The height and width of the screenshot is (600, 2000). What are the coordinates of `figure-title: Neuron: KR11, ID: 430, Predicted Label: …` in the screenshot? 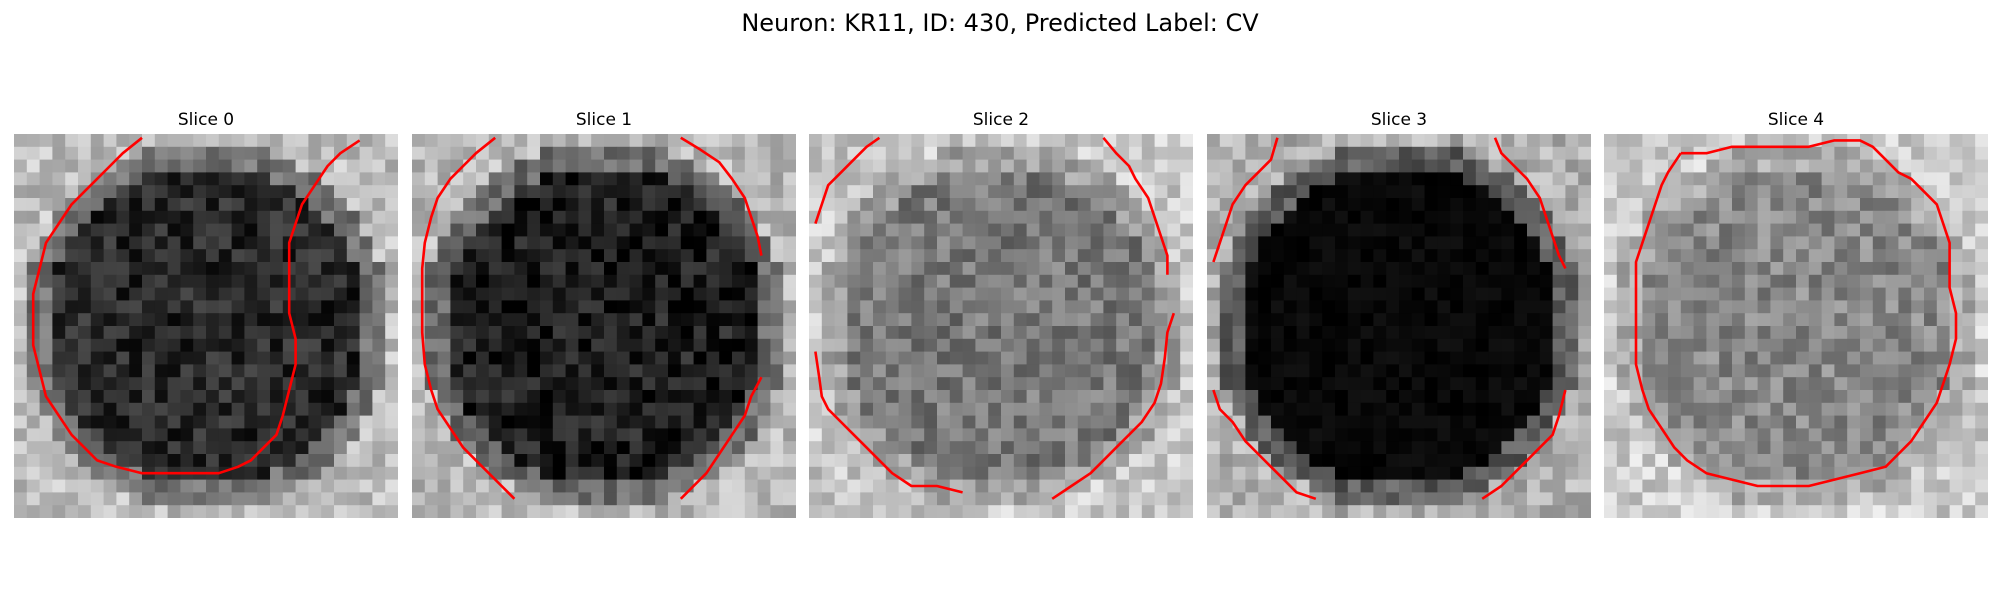 It's located at (1000, 23).